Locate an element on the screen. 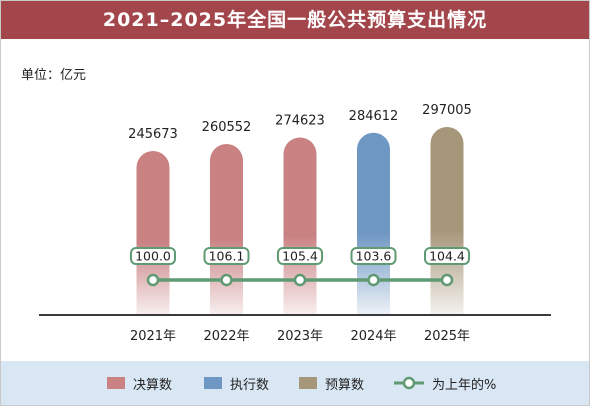 The image size is (590, 406). legend-label-growth: 为上年的% is located at coordinates (464, 385).